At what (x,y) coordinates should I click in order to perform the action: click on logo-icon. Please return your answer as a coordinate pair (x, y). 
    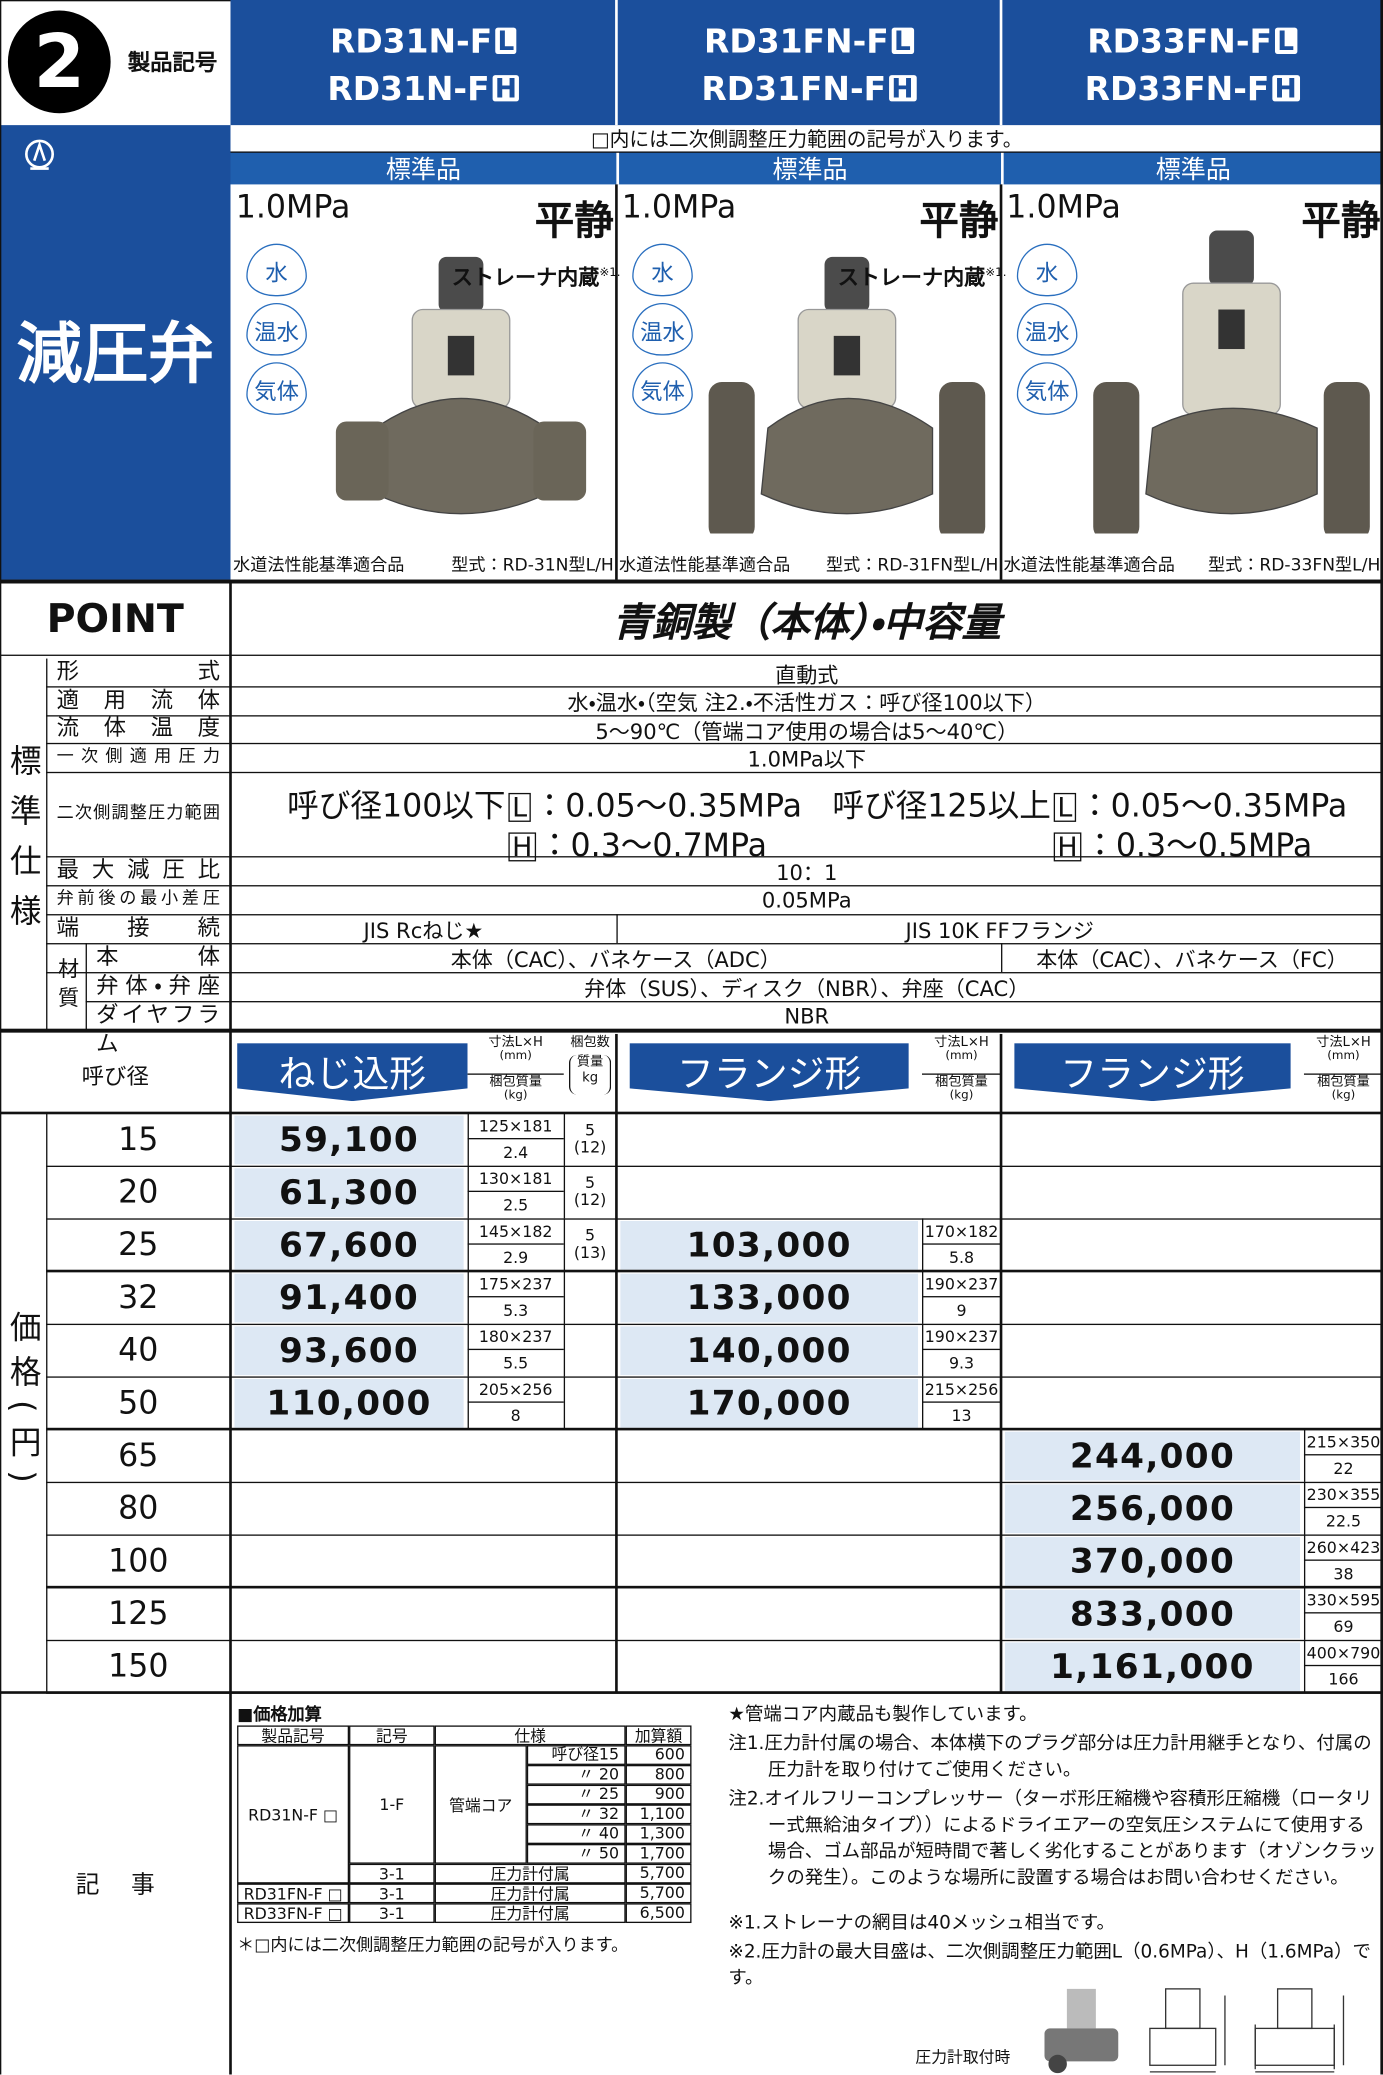
    Looking at the image, I should click on (40, 154).